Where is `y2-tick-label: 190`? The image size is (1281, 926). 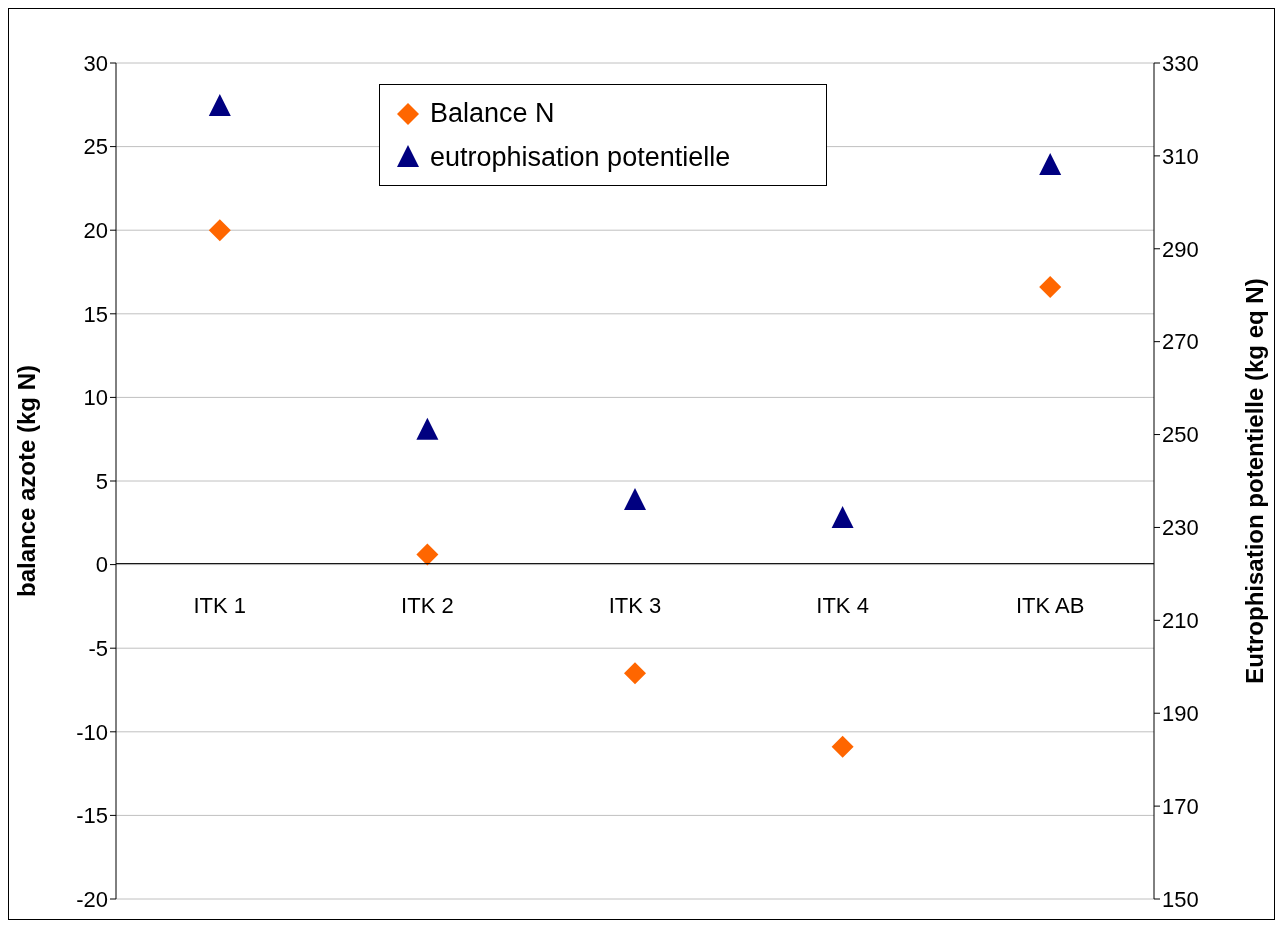 y2-tick-label: 190 is located at coordinates (1180, 714).